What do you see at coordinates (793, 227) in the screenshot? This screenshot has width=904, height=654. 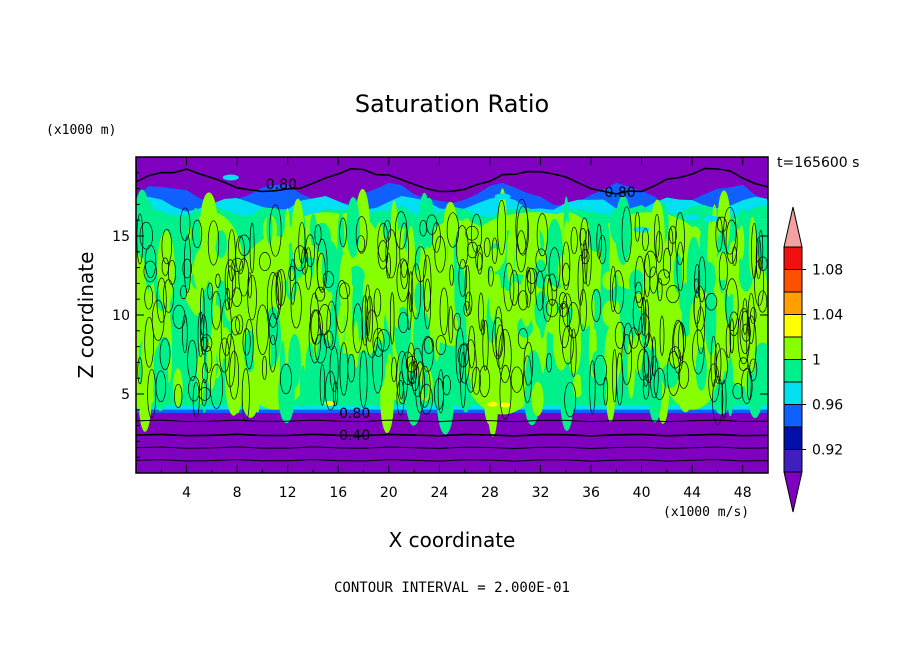 I see `colorbar-overflow-triangle` at bounding box center [793, 227].